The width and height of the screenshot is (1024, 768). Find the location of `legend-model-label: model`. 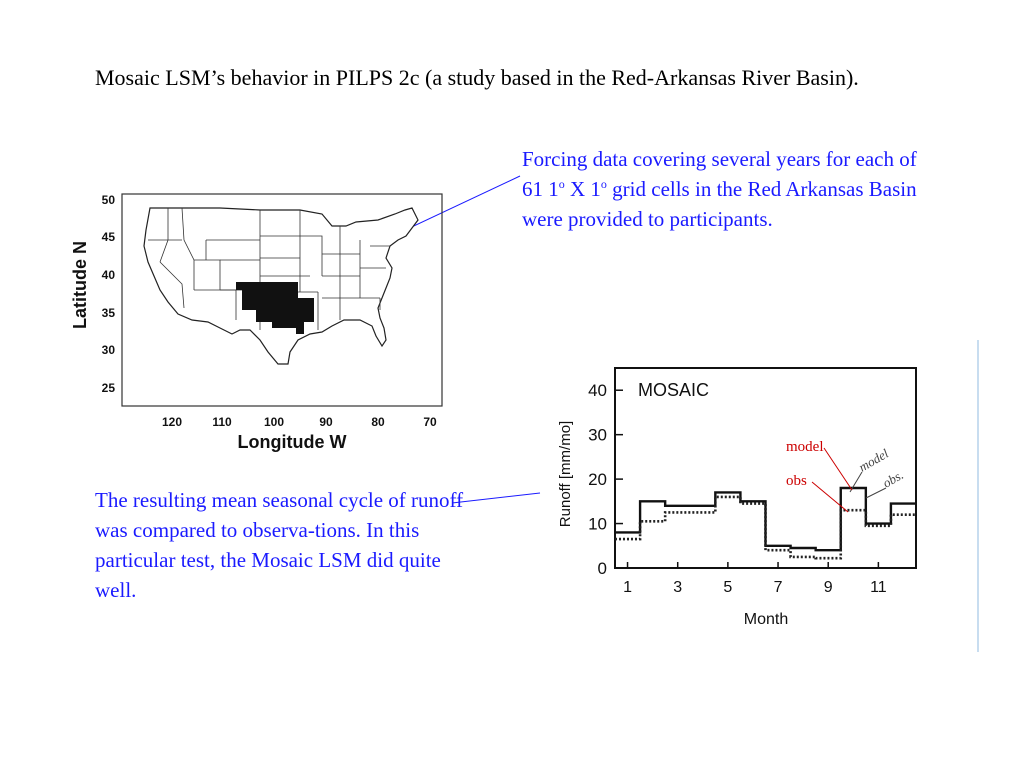

legend-model-label: model is located at coordinates (805, 447).